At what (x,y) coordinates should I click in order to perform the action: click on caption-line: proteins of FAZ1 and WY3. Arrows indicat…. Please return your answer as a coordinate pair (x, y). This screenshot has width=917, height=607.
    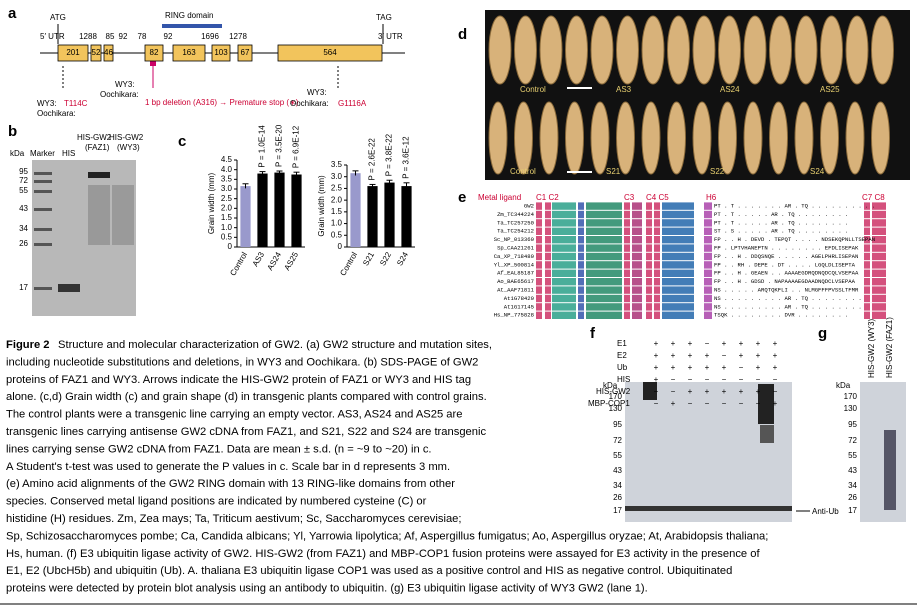
    Looking at the image, I should click on (238, 380).